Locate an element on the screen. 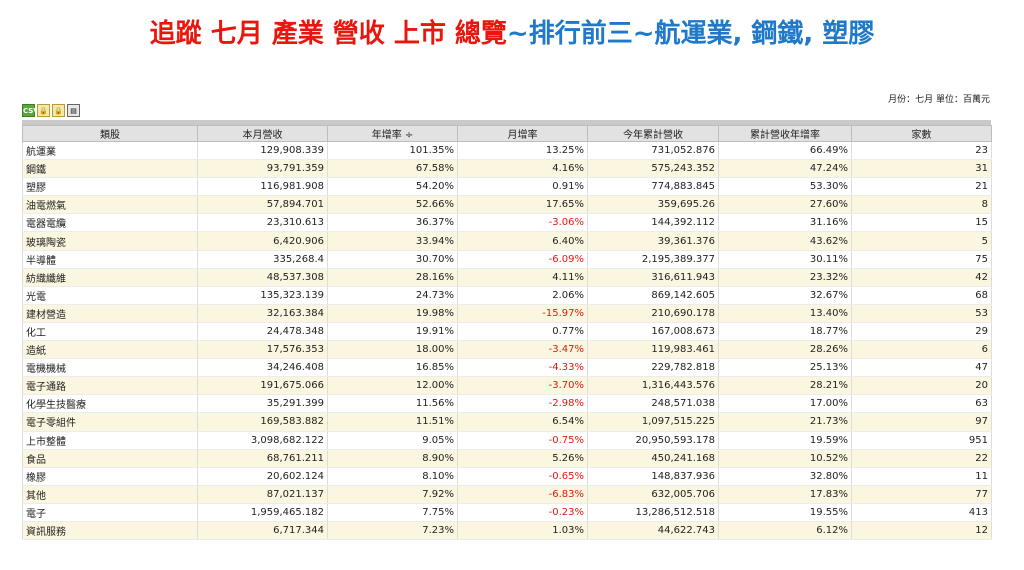 The image size is (1024, 570). industry-cell: 電子通路 is located at coordinates (110, 386).